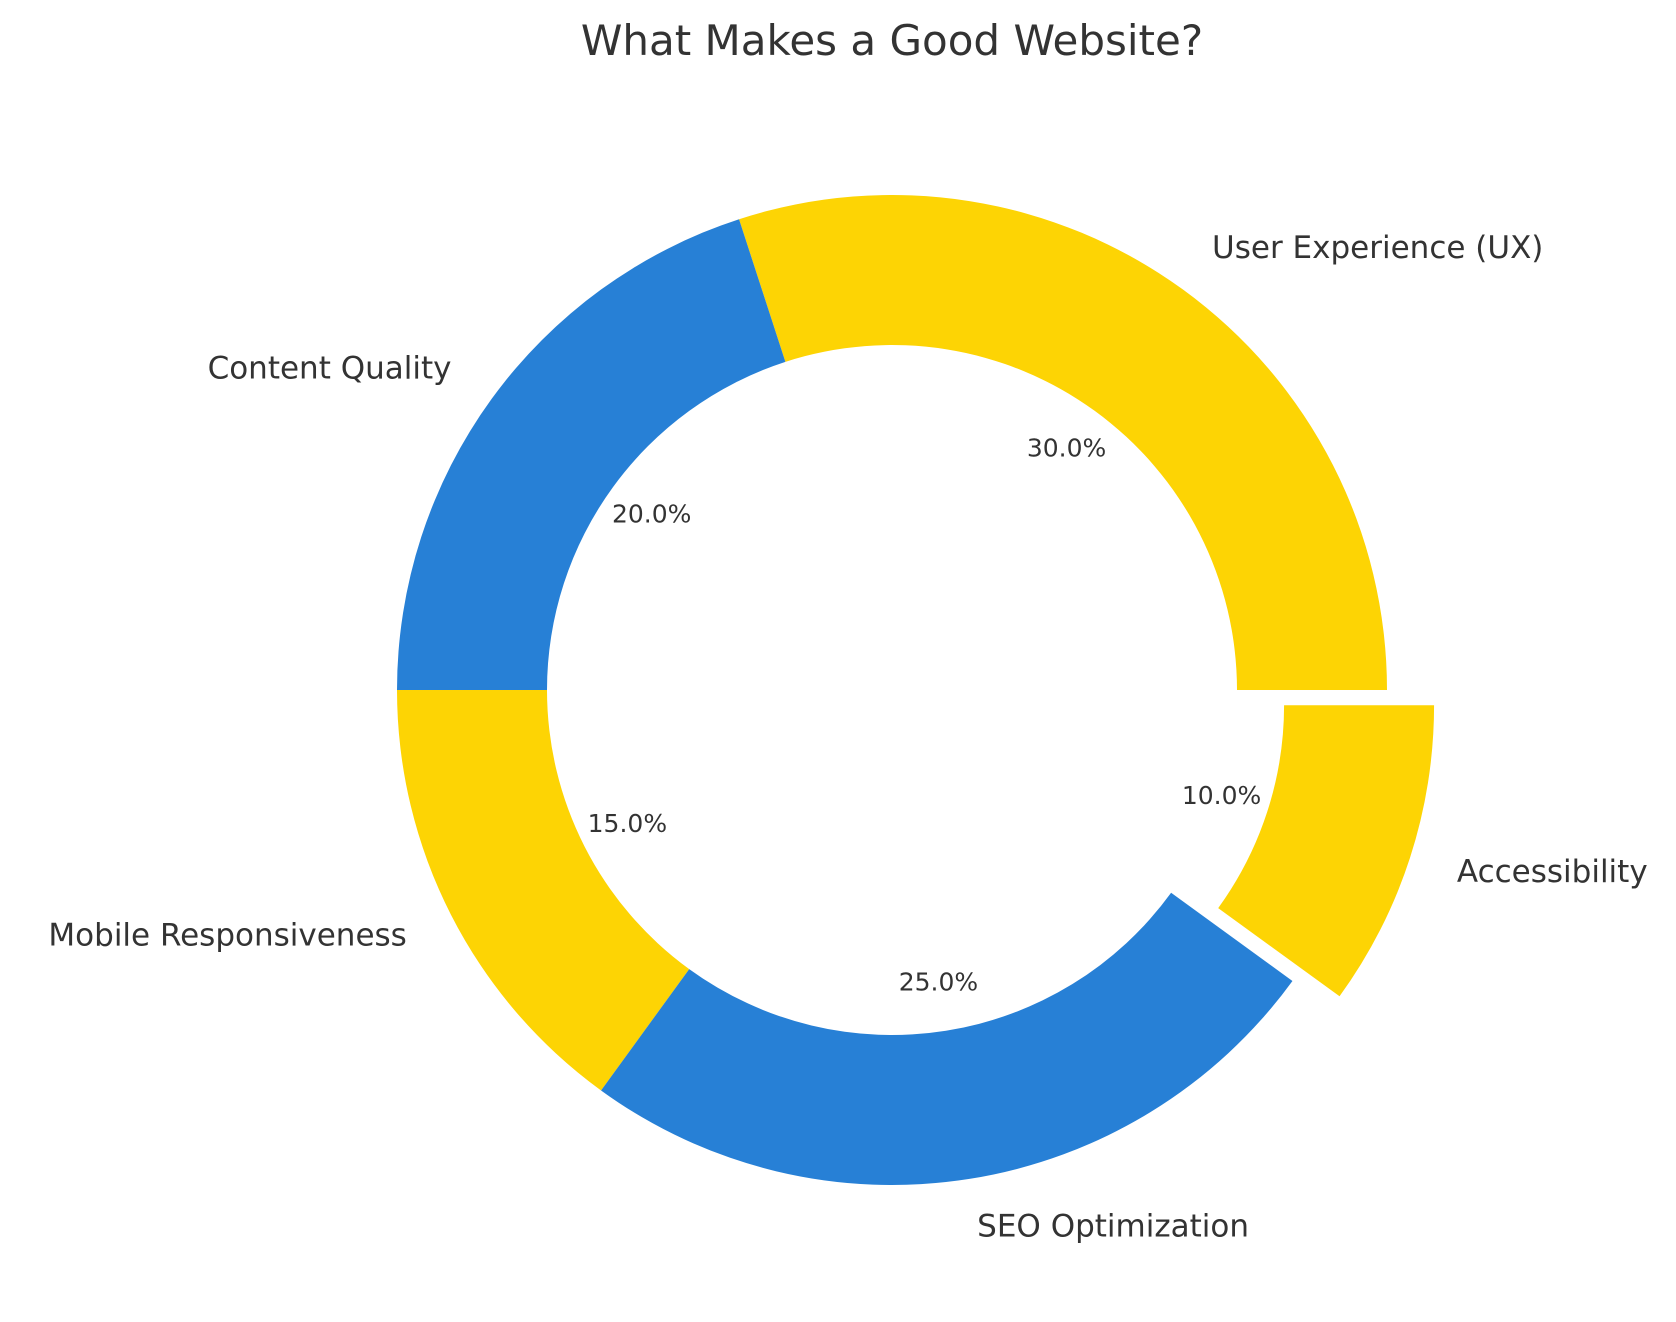 This screenshot has width=1676, height=1322. Describe the element at coordinates (938, 981) in the screenshot. I see `percent-label-seo-optimization: 25.0%` at that location.